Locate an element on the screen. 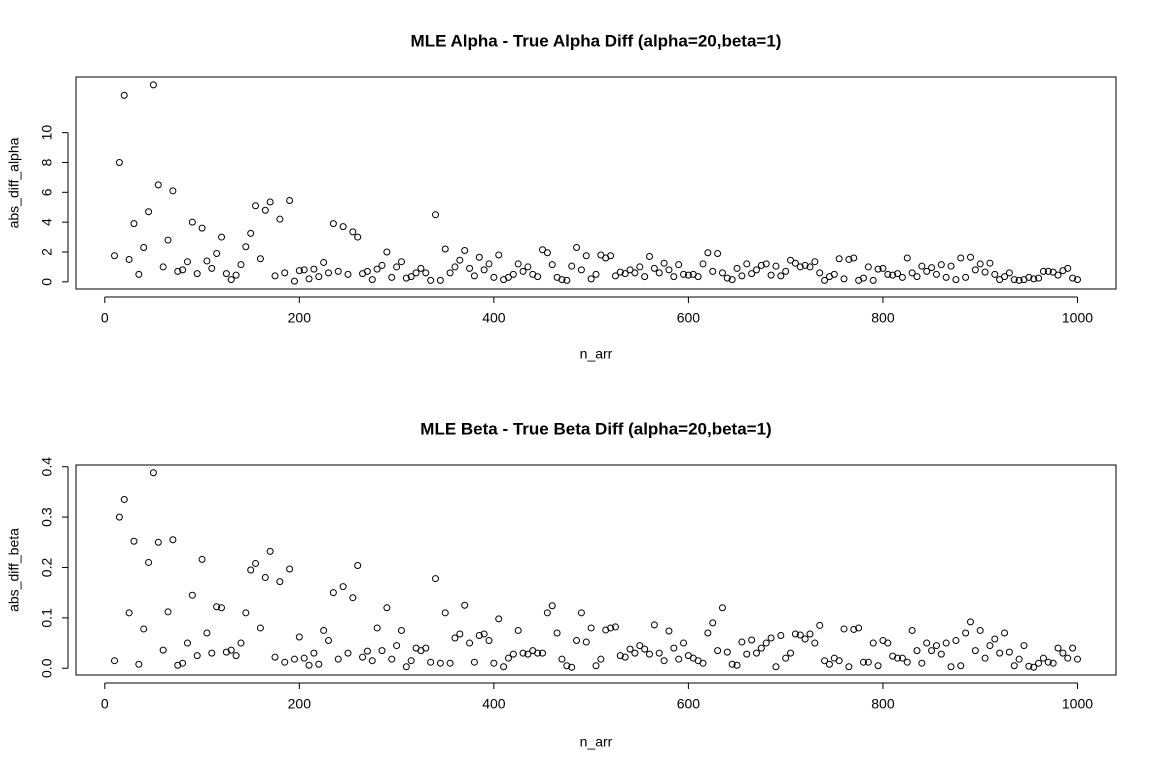 This screenshot has width=1156, height=772. x-tick-label: 800 is located at coordinates (883, 318).